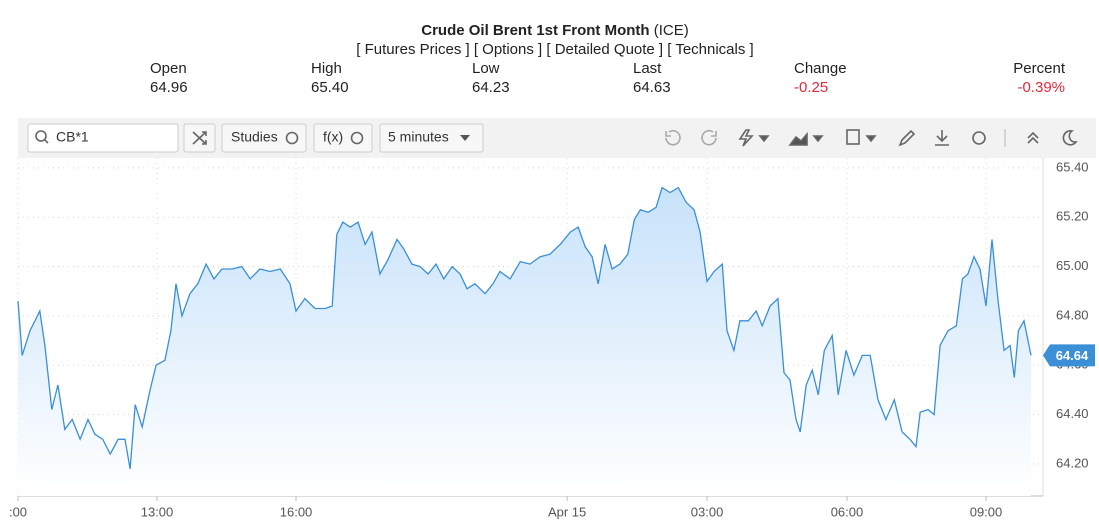  What do you see at coordinates (1072, 462) in the screenshot?
I see `y-tick-label: 64.20` at bounding box center [1072, 462].